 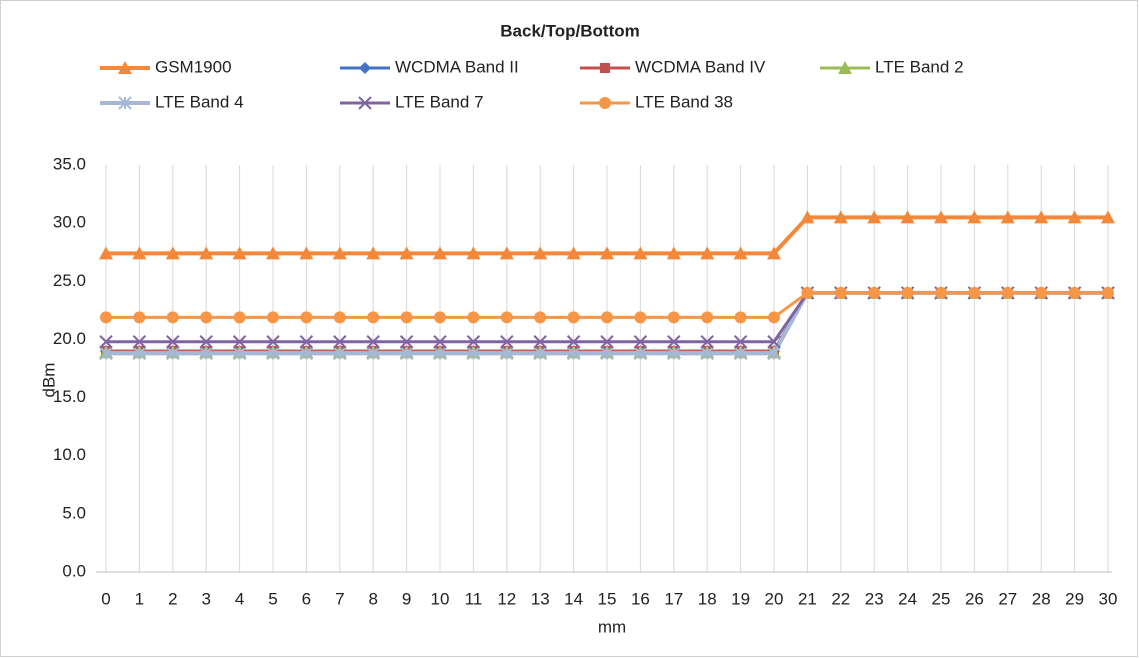 I want to click on legend-label: GSM1900, so click(x=193, y=66).